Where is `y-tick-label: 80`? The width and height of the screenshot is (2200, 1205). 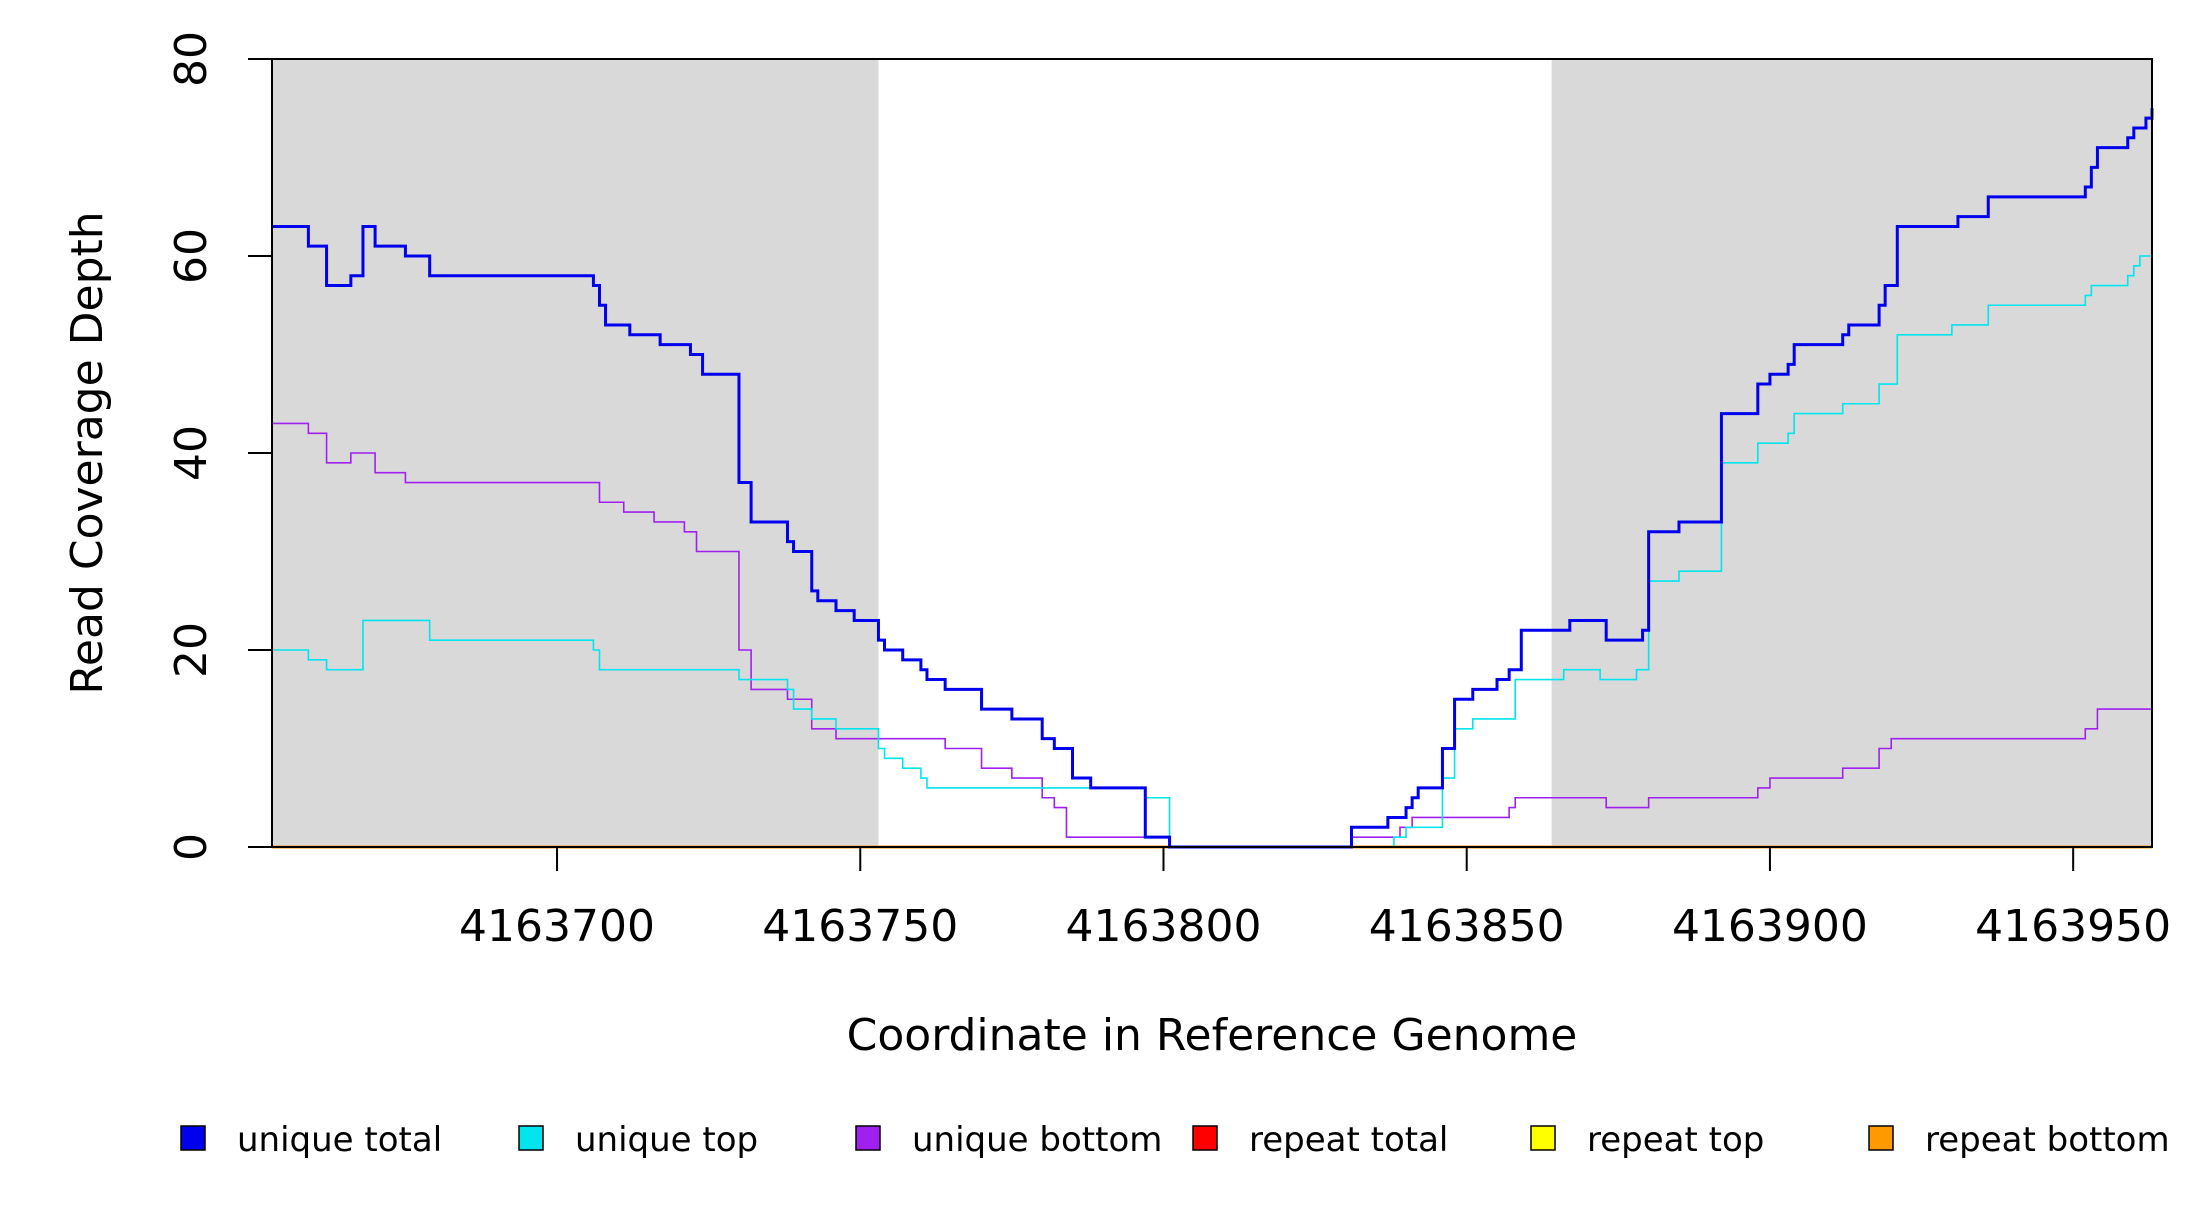 y-tick-label: 80 is located at coordinates (191, 59).